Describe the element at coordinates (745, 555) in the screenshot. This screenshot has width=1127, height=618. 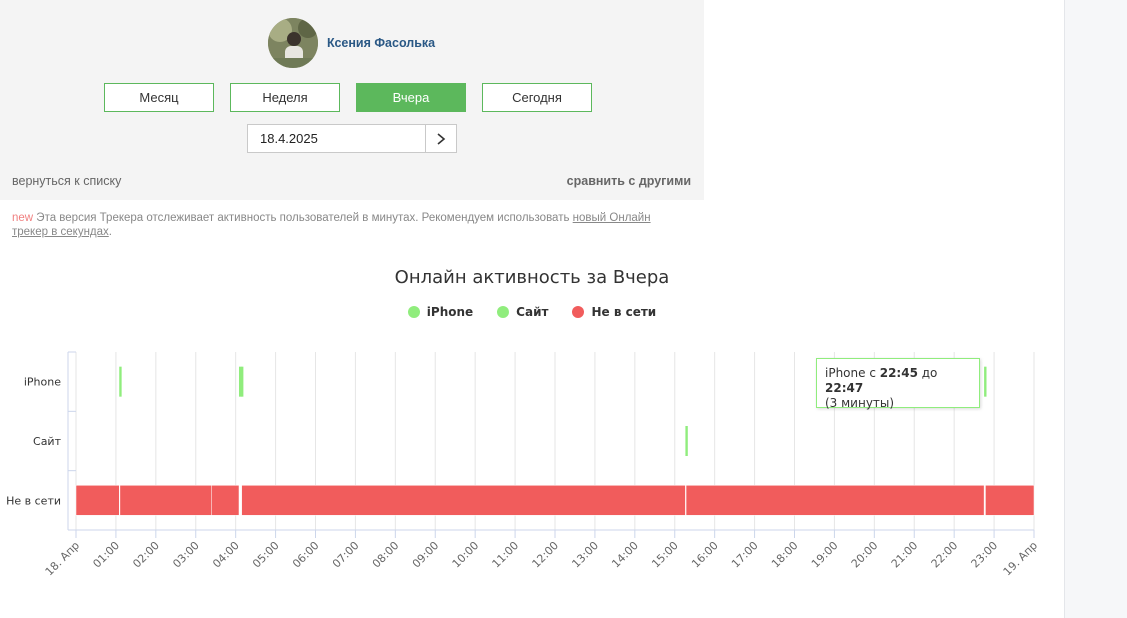
I see `x-tick-label: 17:00` at that location.